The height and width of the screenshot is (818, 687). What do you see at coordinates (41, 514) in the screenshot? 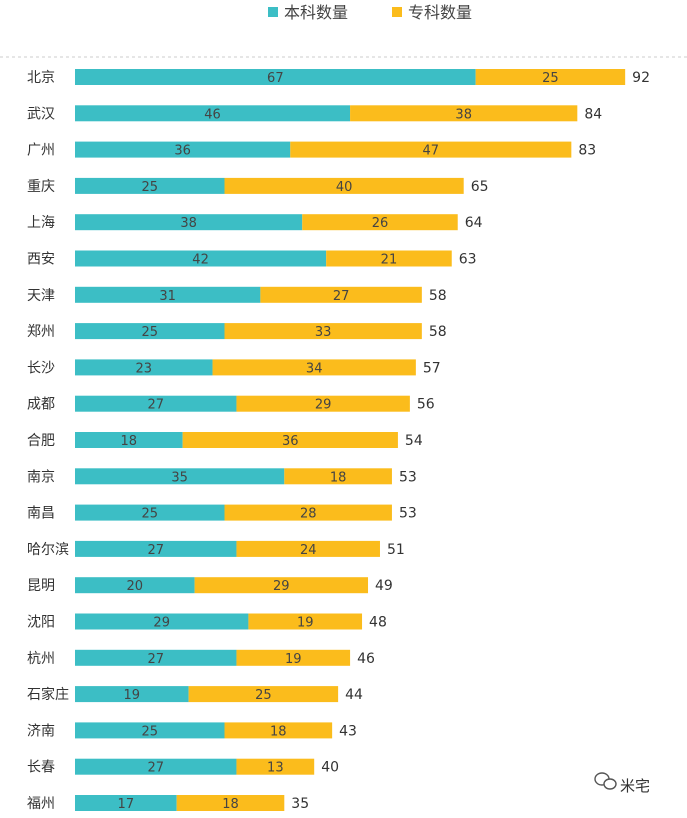
I see `category-label: 南昌` at bounding box center [41, 514].